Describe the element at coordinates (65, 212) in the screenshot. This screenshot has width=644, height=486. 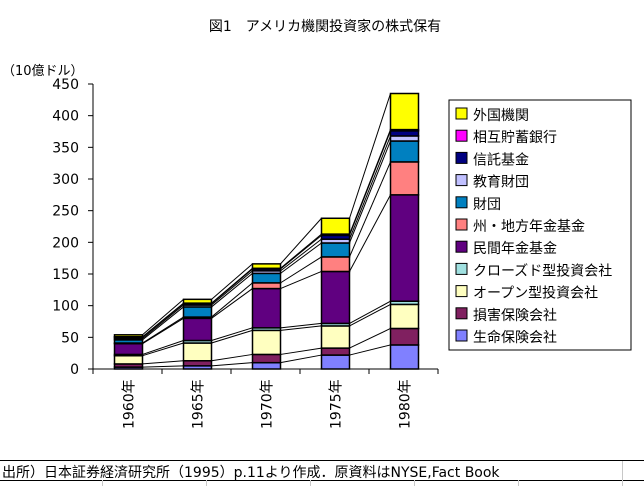
I see `y-tick-label: 250` at that location.